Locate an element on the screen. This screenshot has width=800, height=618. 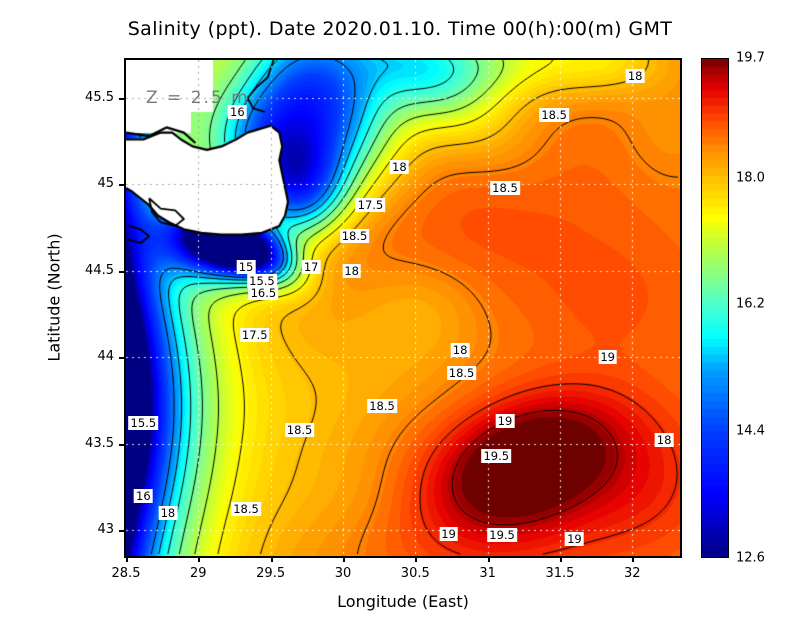
colorbar-tick-label: 16.2 is located at coordinates (750, 304).